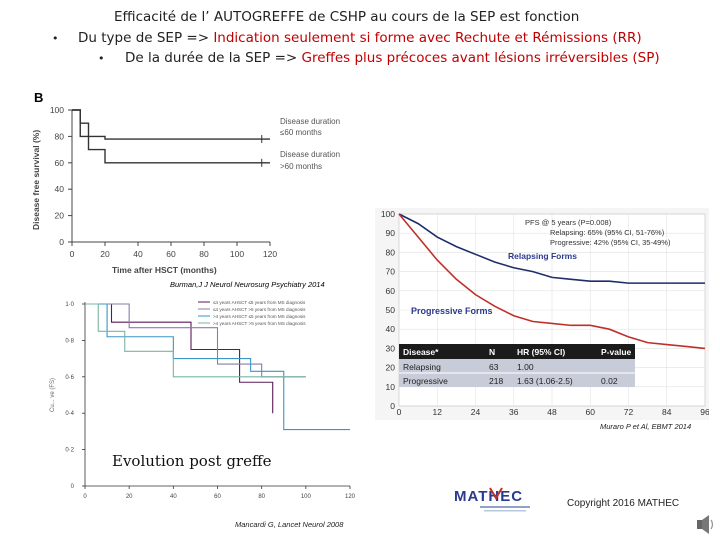 This screenshot has width=720, height=543. What do you see at coordinates (129, 497) in the screenshot?
I see `mancardi-xtick: 20` at bounding box center [129, 497].